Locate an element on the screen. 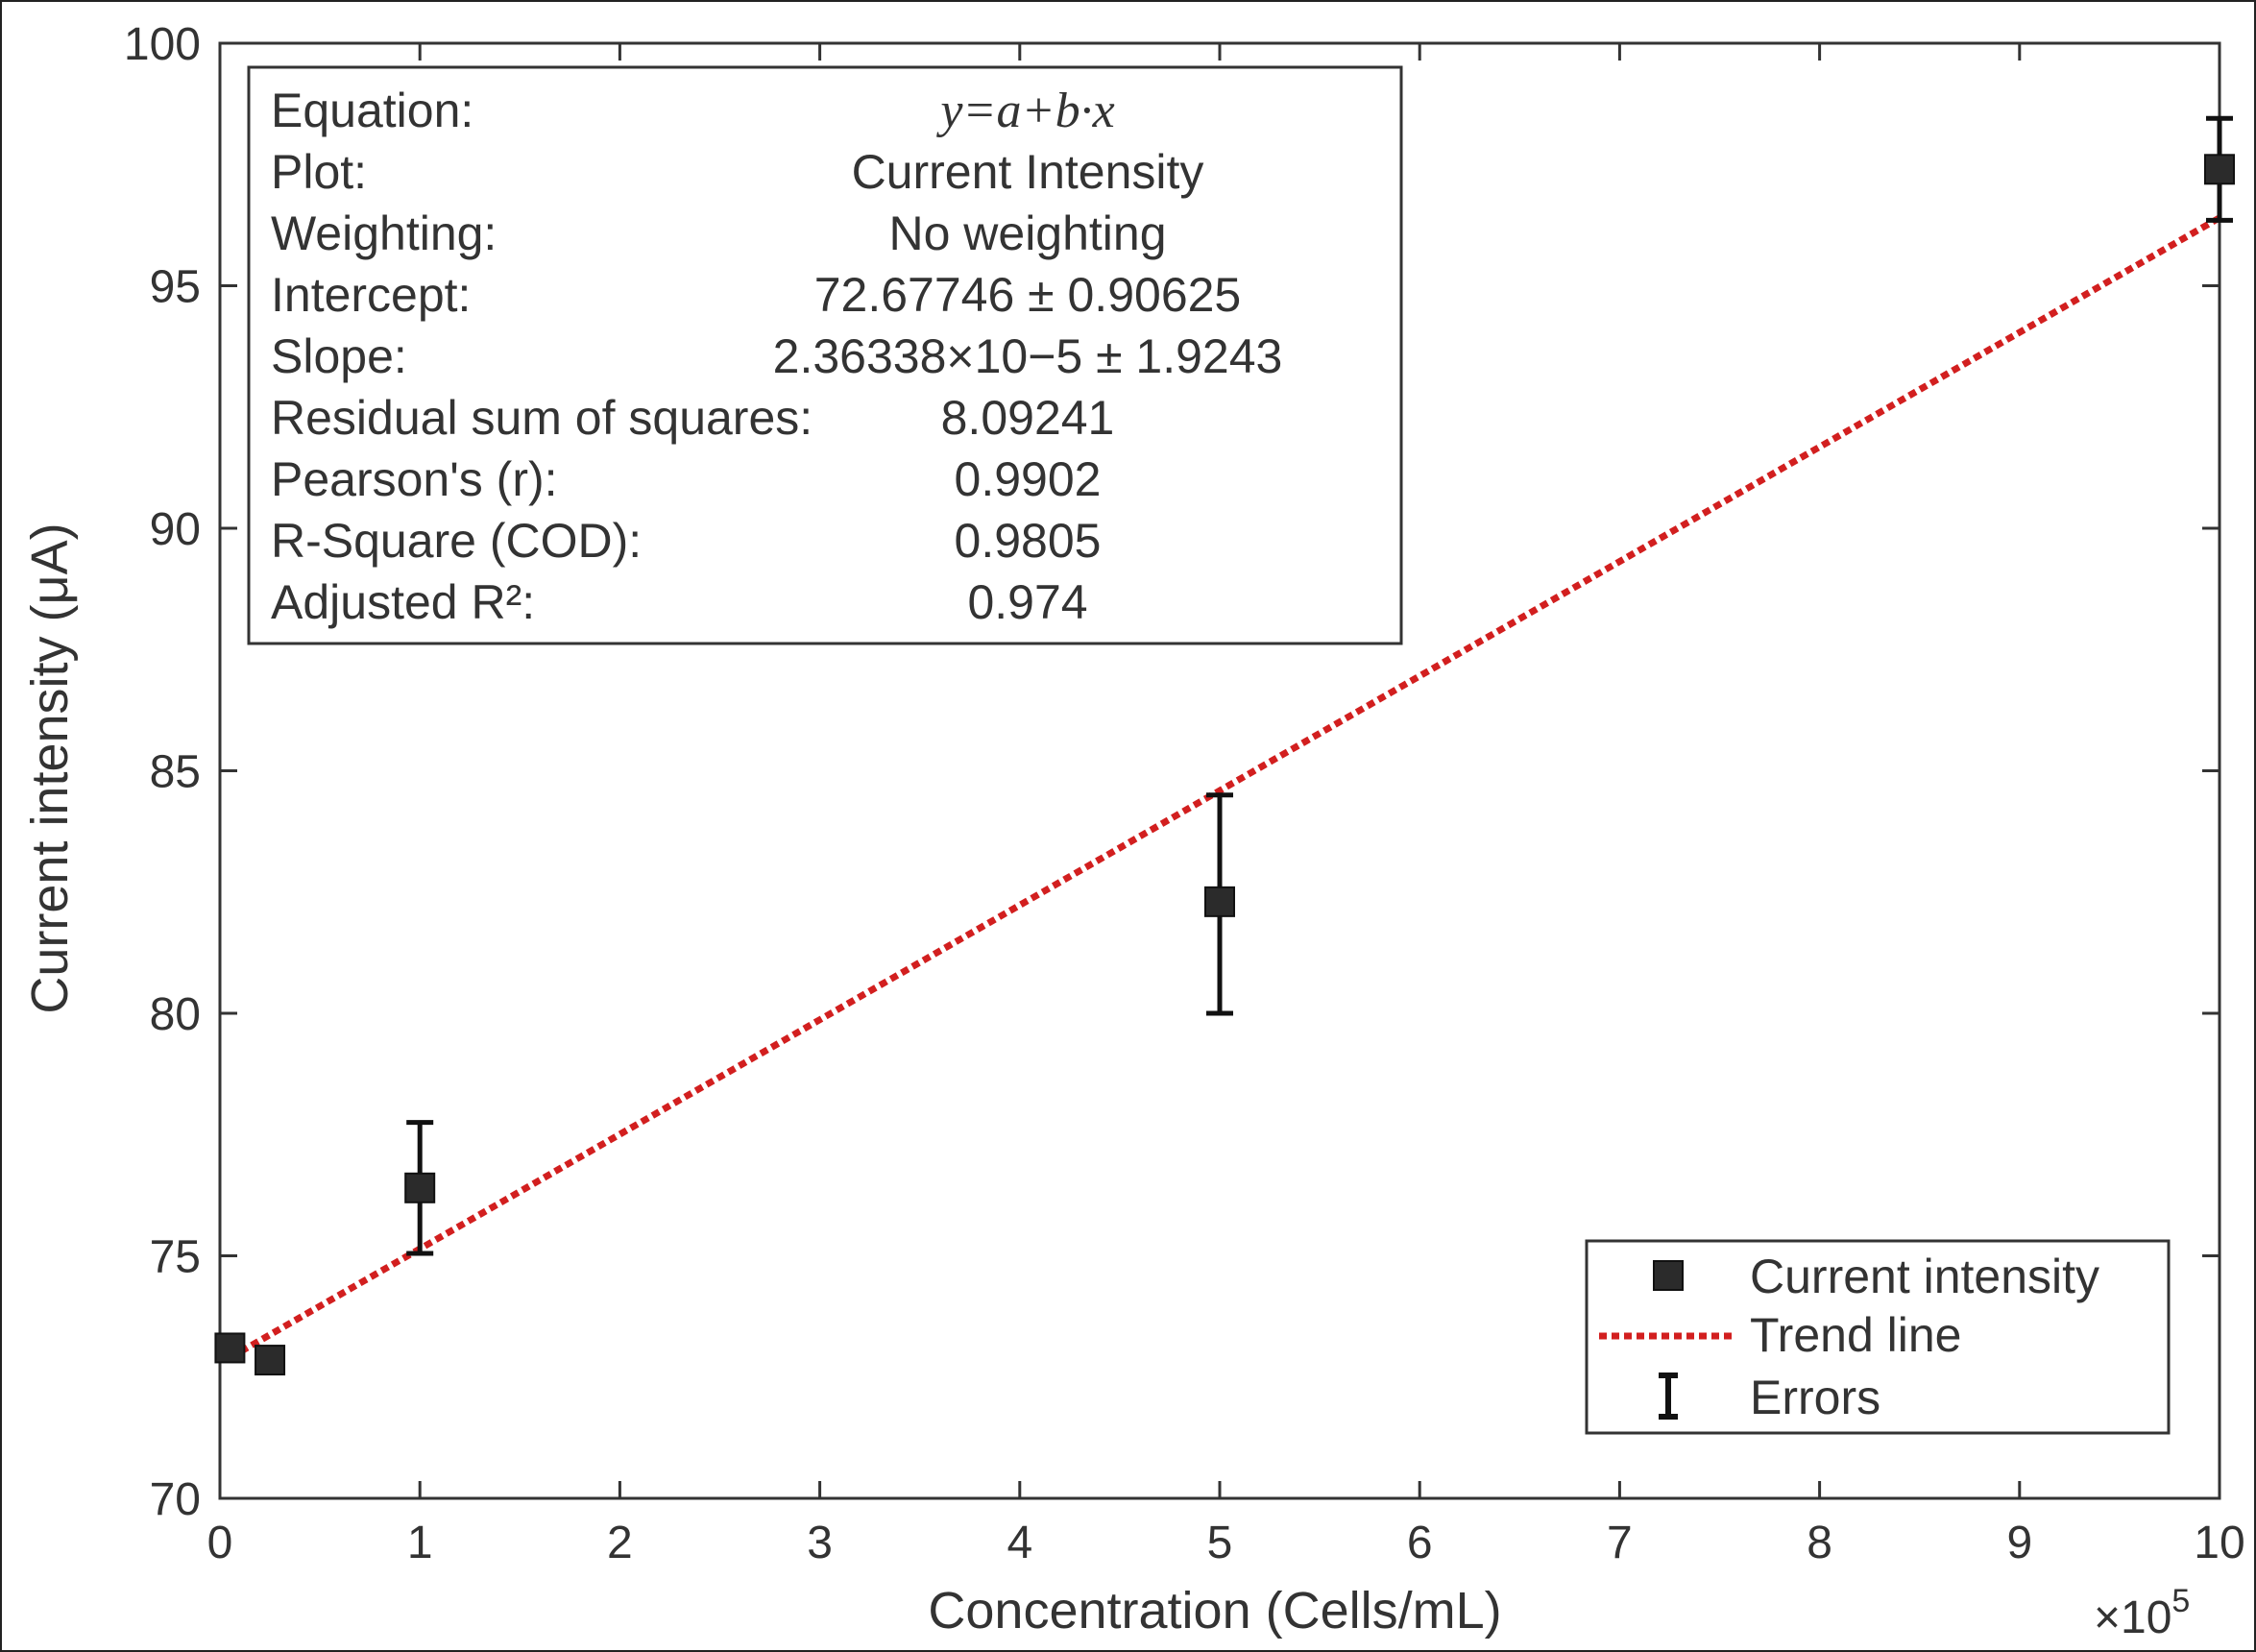 The width and height of the screenshot is (2256, 1652). y-axis-label: Current intensity (μA) is located at coordinates (50, 767).